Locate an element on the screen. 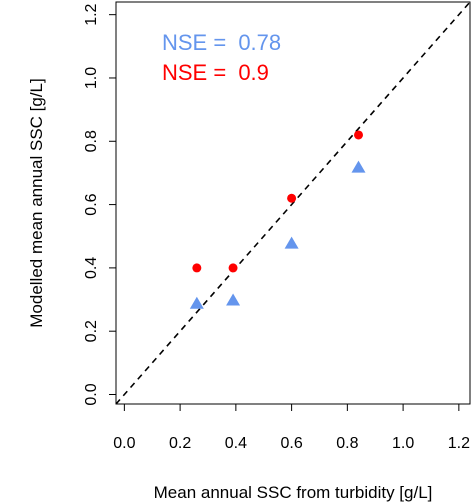  x-tick-label: 0.8 is located at coordinates (347, 443).